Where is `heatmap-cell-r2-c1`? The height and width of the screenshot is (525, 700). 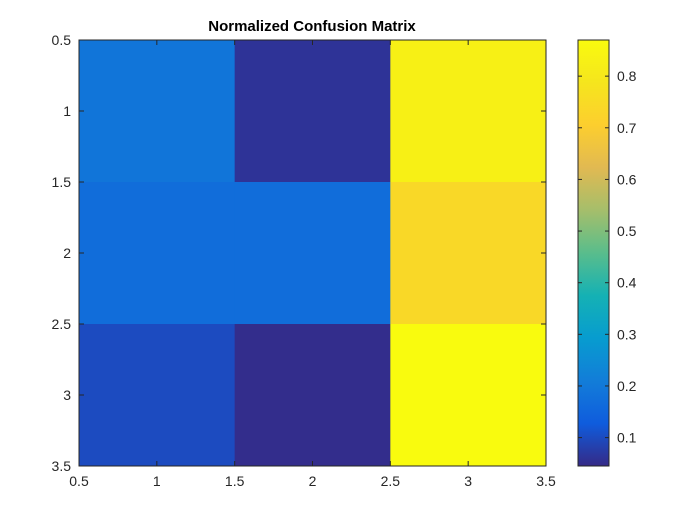
heatmap-cell-r2-c1 is located at coordinates (157, 253).